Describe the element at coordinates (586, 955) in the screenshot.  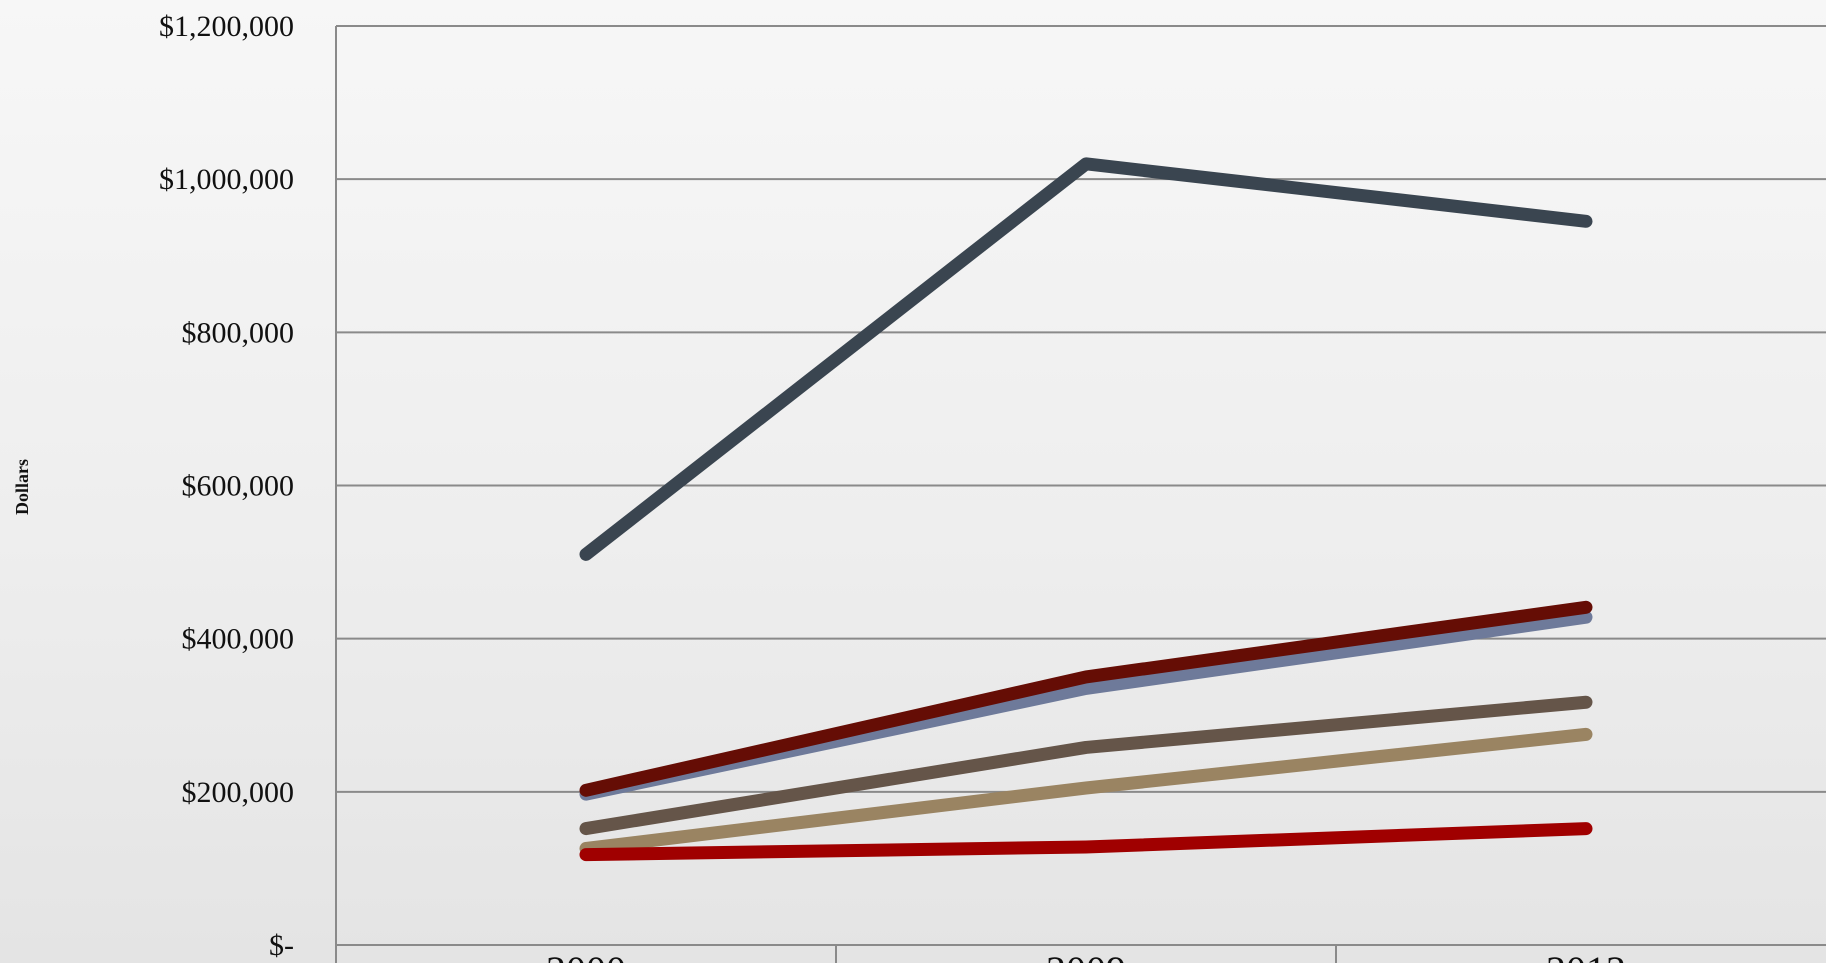
I see `x-tick-label: 2000` at that location.